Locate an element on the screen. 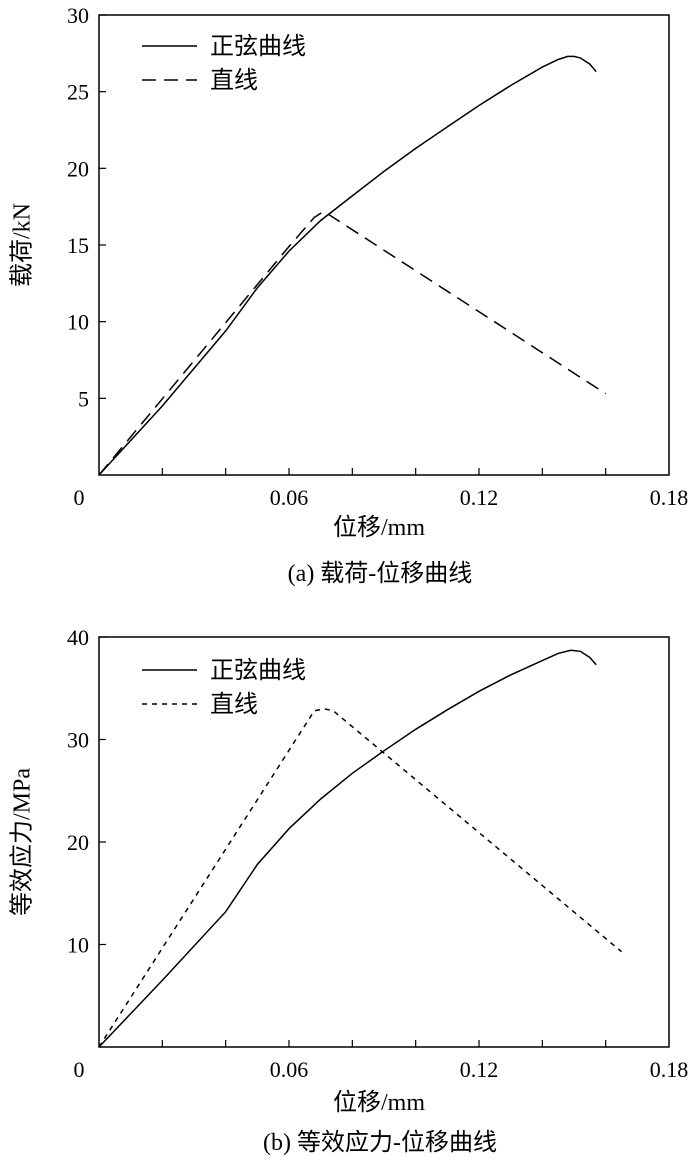 This screenshot has height=1162, width=700. y-axis-title: 载荷/kN is located at coordinates (22, 245).